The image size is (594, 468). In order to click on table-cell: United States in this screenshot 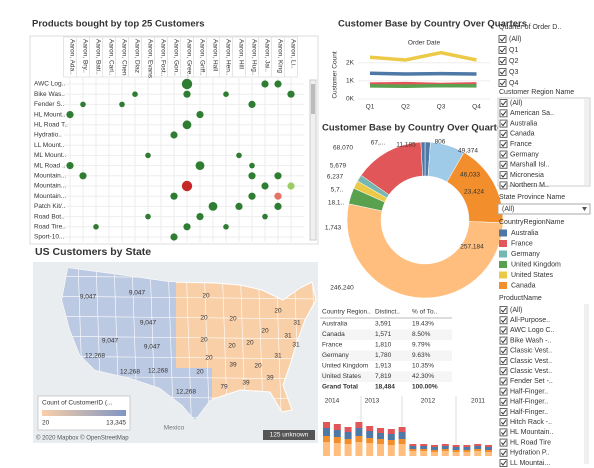, I will do `click(342, 376)`.